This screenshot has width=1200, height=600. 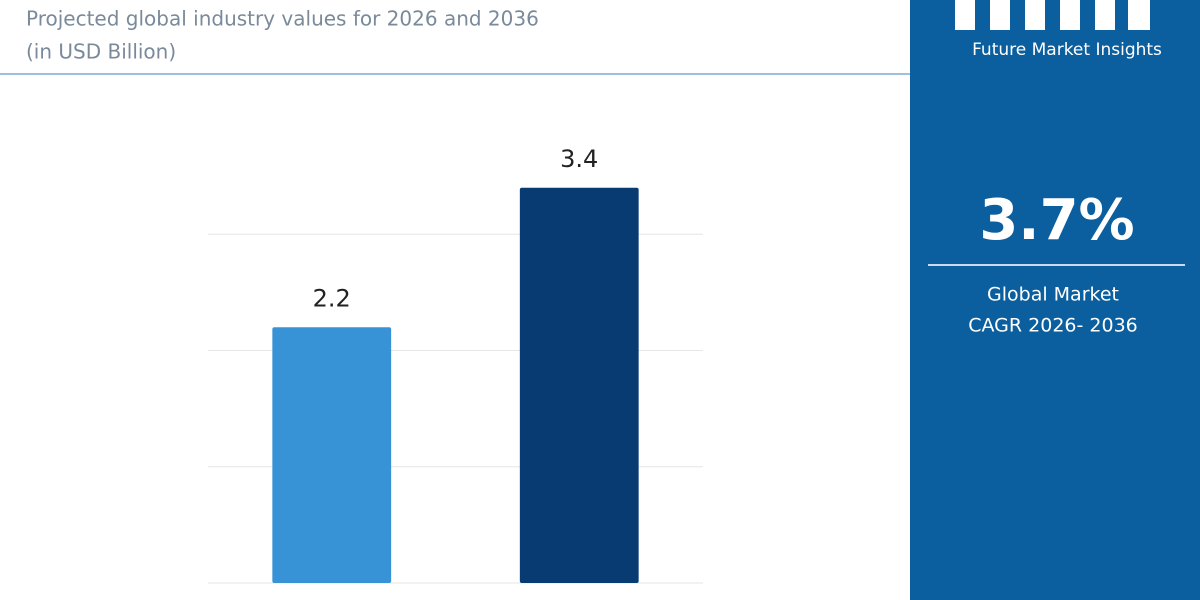 I want to click on caption: Global Market, so click(x=1053, y=295).